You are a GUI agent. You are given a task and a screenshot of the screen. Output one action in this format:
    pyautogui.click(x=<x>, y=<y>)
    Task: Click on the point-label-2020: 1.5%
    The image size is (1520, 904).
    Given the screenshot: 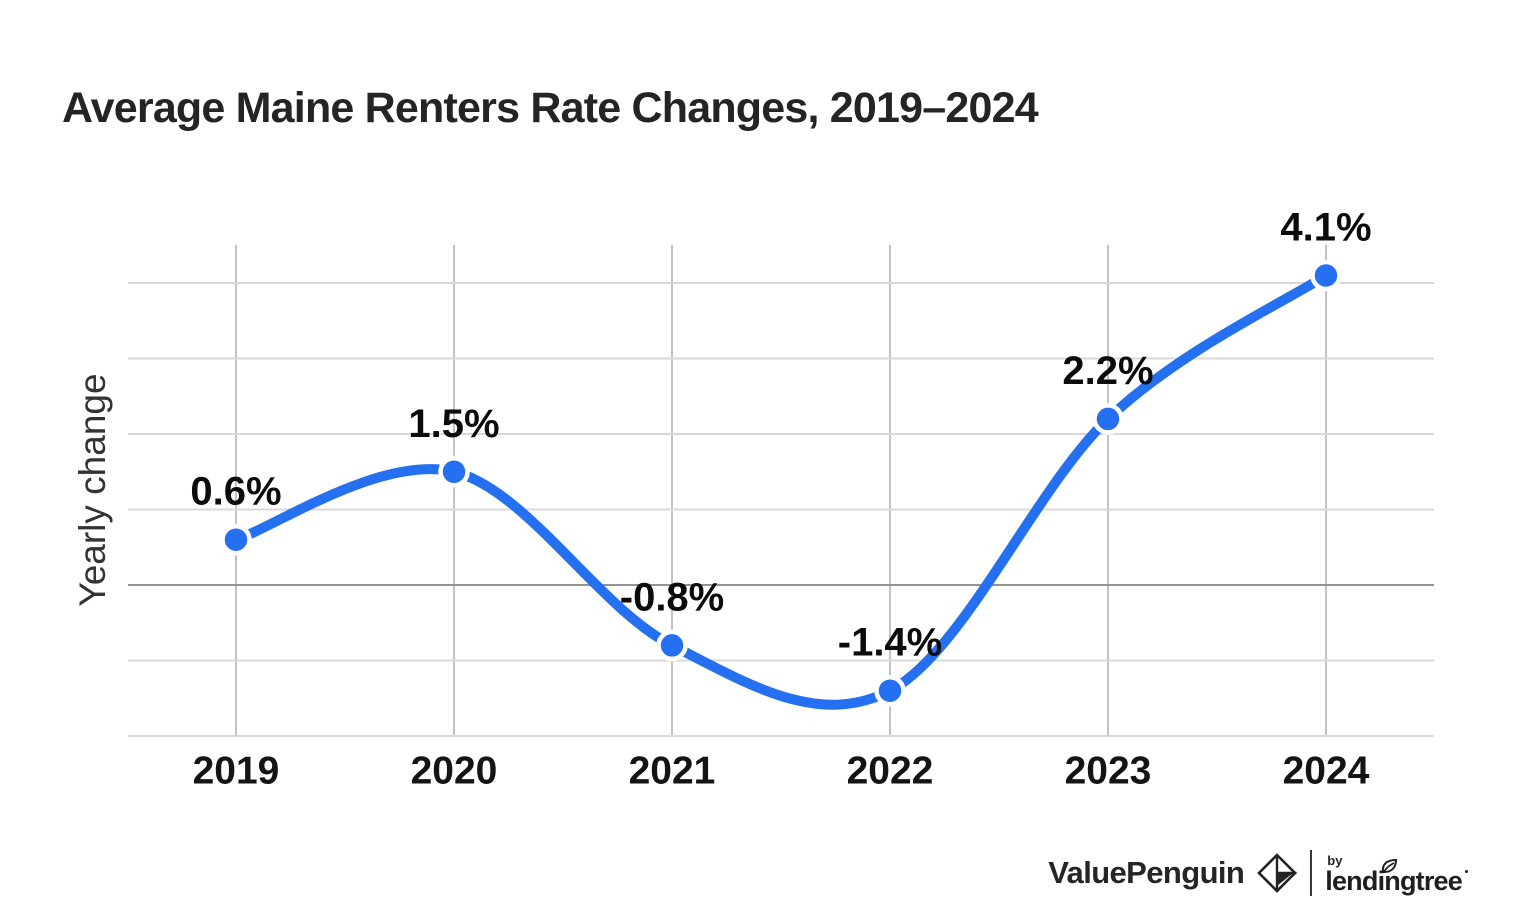 What is the action you would take?
    pyautogui.click(x=453, y=424)
    